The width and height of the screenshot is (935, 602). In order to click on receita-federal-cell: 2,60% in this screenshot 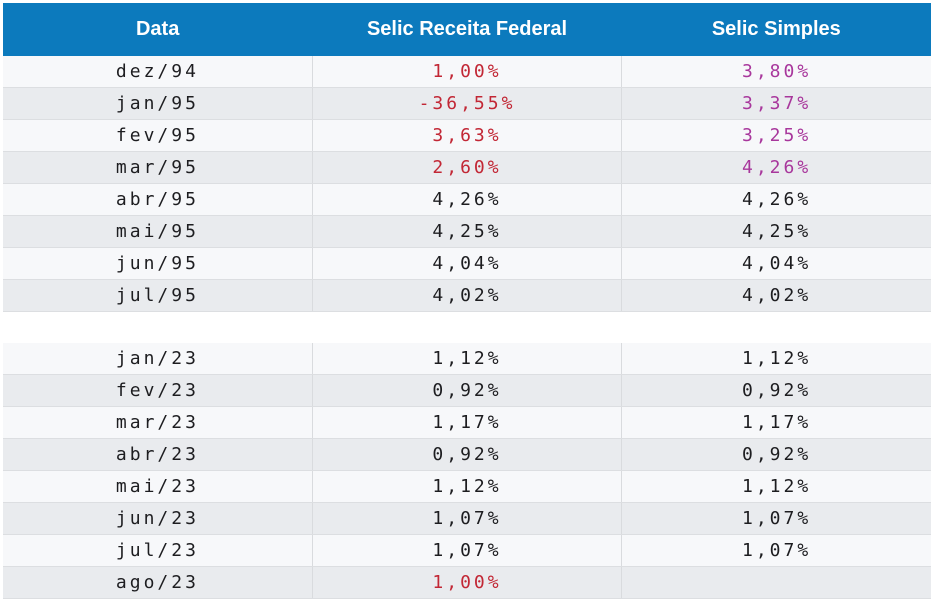, I will do `click(466, 167)`.